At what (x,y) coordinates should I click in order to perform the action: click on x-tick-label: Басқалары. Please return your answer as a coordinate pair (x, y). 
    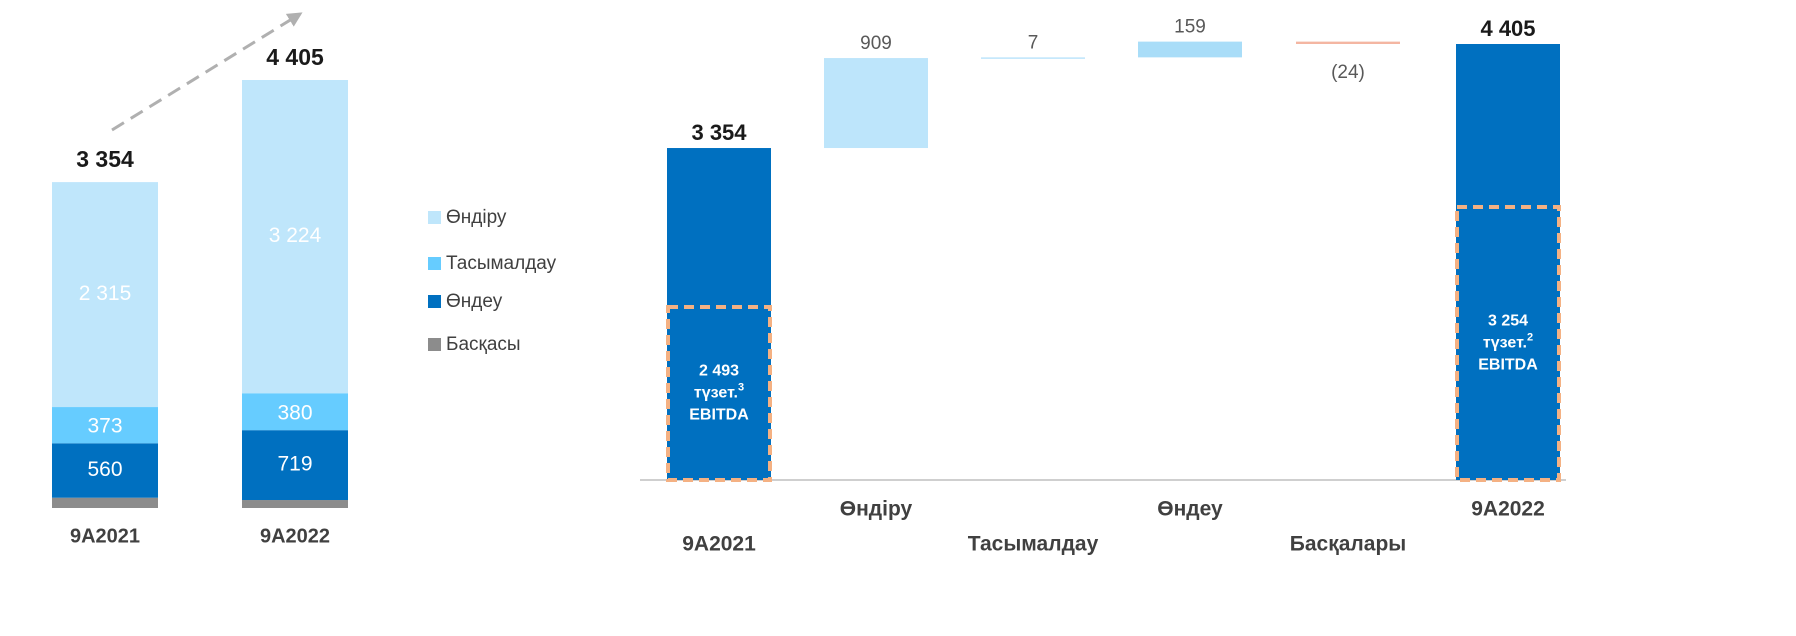
    Looking at the image, I should click on (1348, 544).